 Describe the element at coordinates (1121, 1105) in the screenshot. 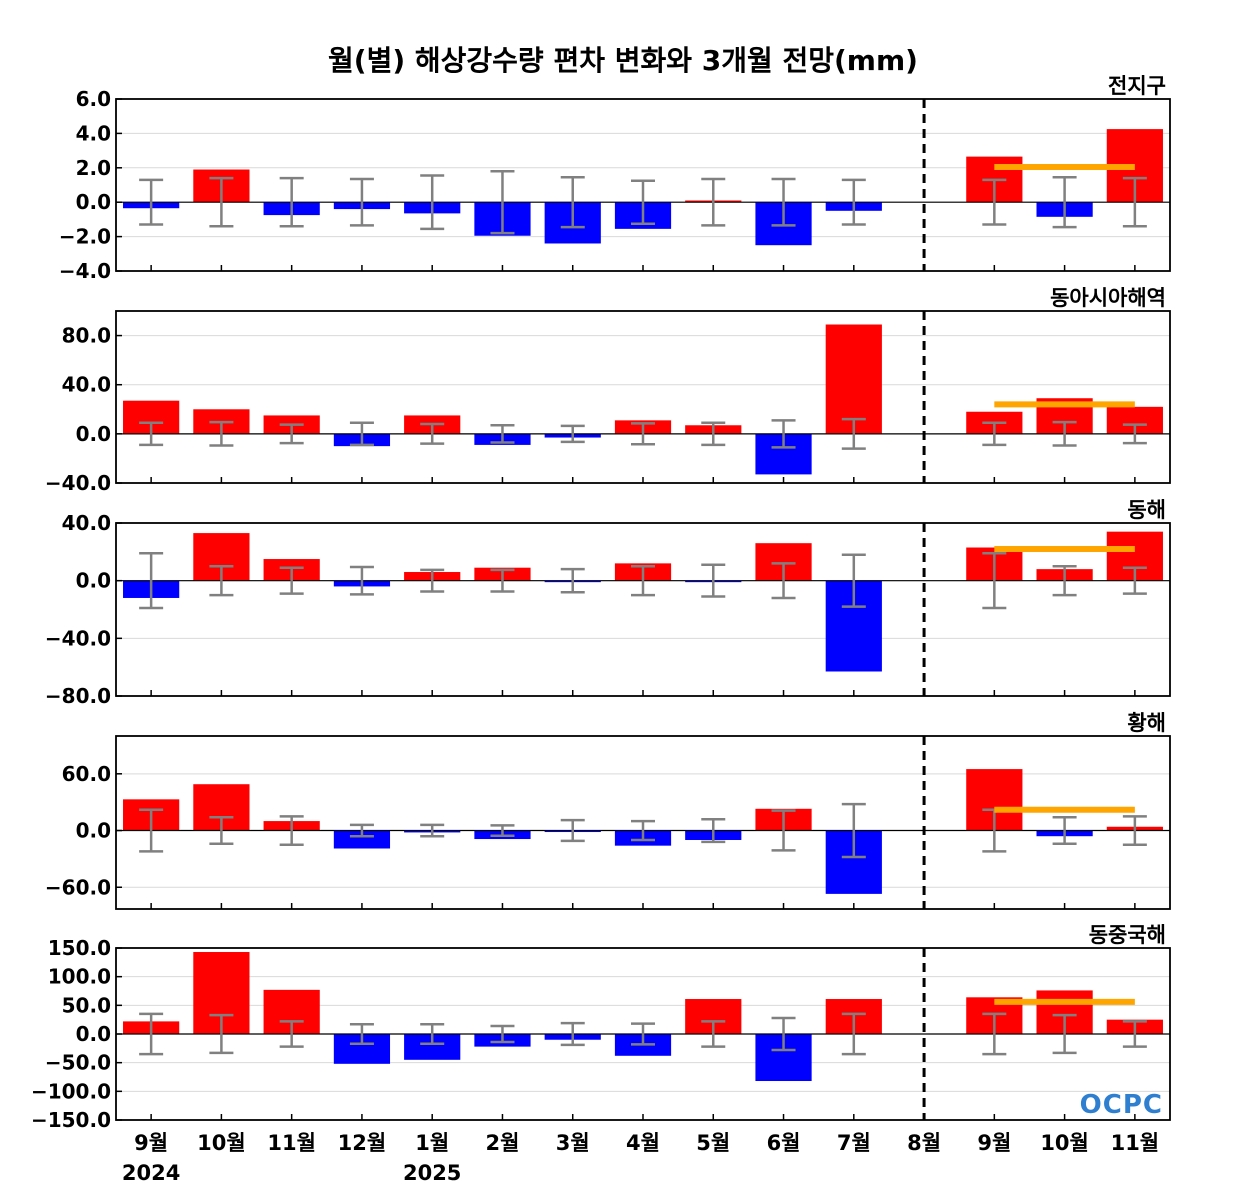

I see `ocpc-logo: OCPC` at that location.